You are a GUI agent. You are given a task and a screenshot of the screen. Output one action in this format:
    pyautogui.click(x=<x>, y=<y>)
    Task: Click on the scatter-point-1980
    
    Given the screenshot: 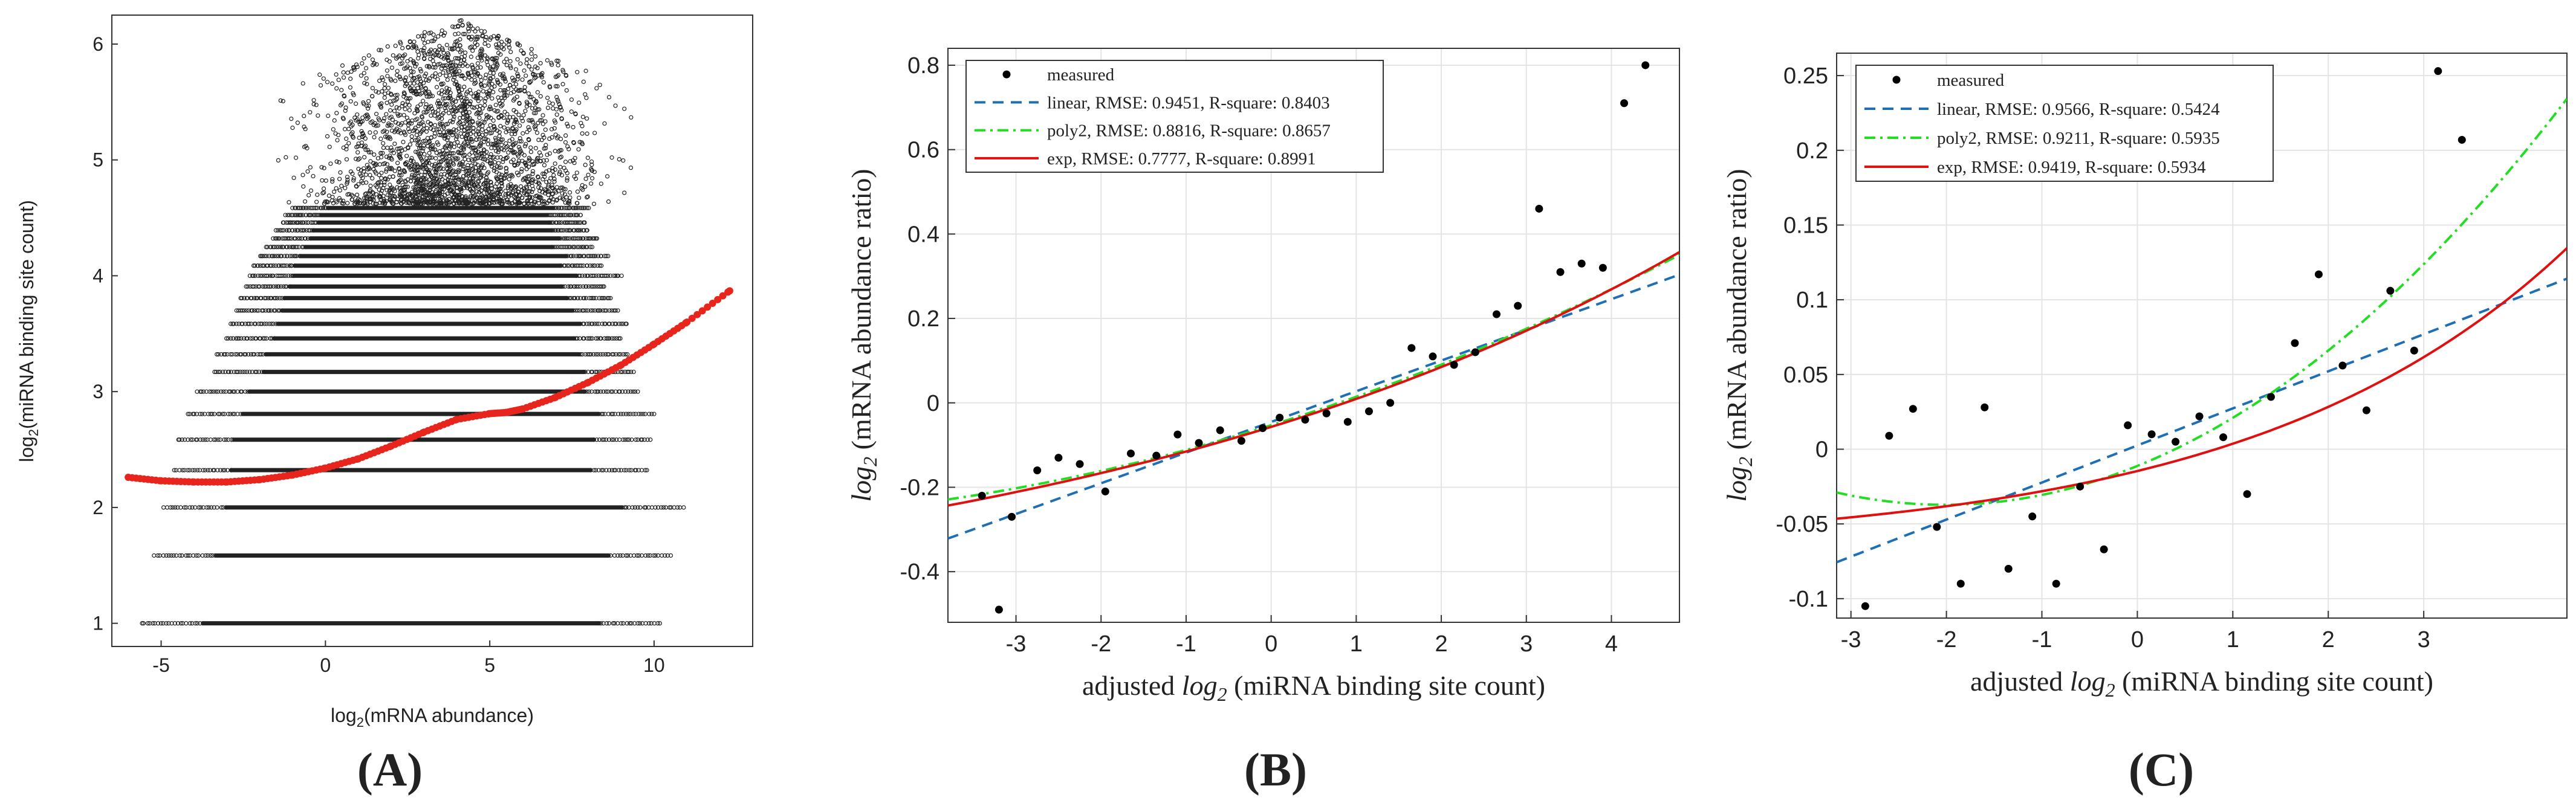 What is the action you would take?
    pyautogui.click(x=478, y=63)
    